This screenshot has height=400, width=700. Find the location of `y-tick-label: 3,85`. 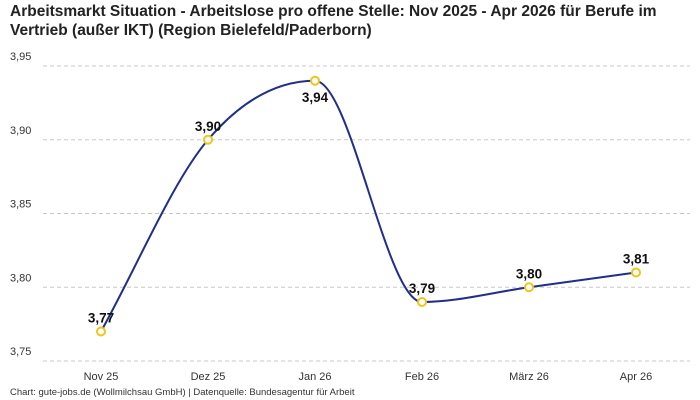

y-tick-label: 3,85 is located at coordinates (20, 205).